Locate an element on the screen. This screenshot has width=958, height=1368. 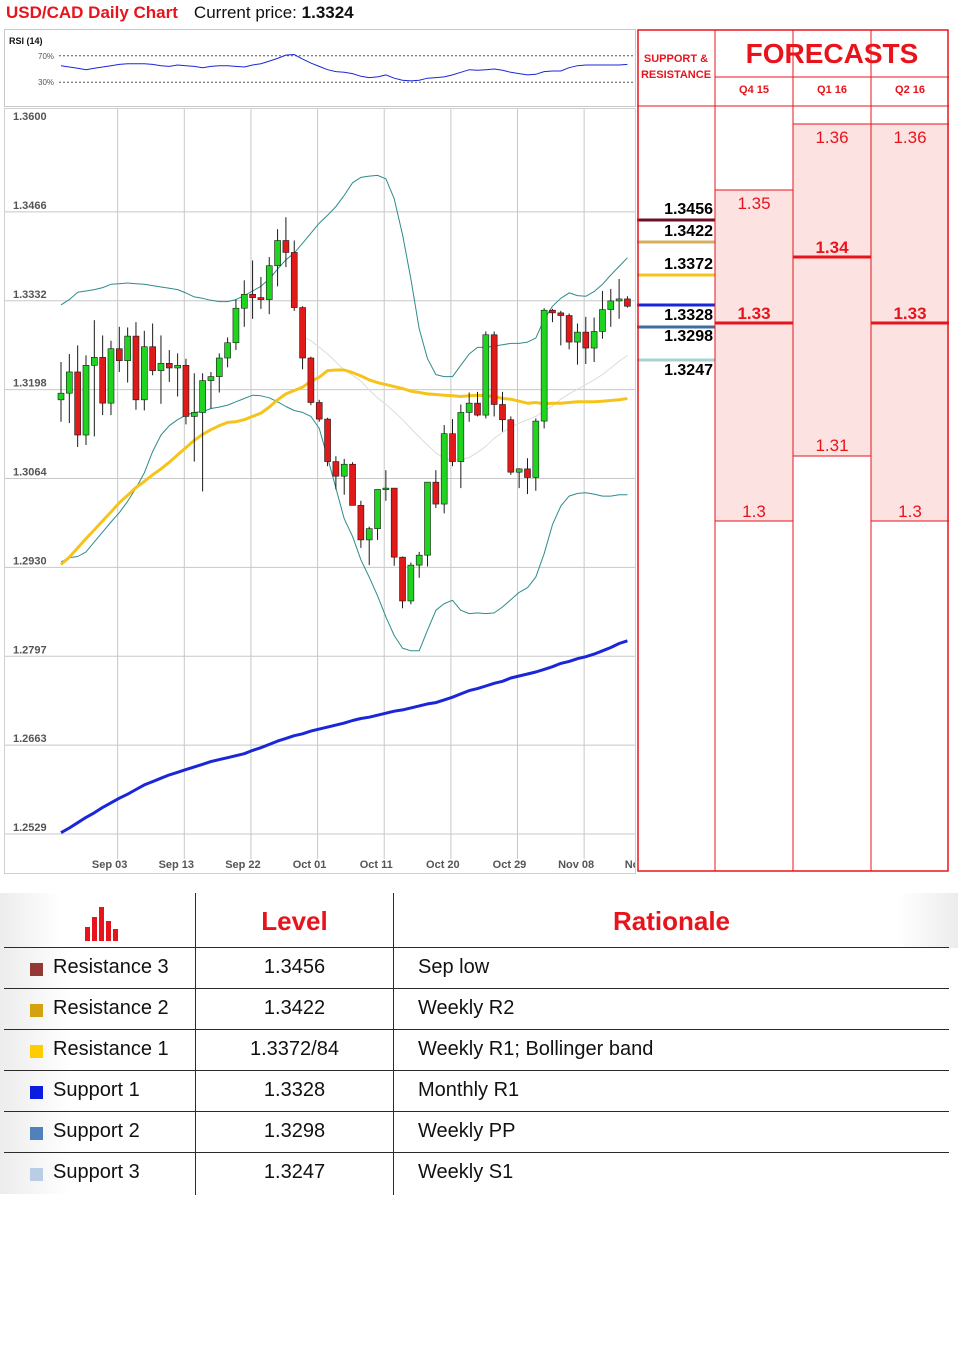
row-rationale: Weekly R2 is located at coordinates (466, 1008).